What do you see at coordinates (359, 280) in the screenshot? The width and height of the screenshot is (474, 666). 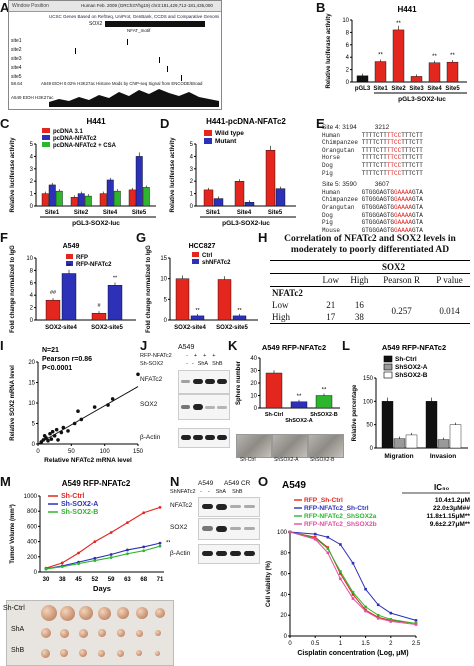 I see `col-header: High` at bounding box center [359, 280].